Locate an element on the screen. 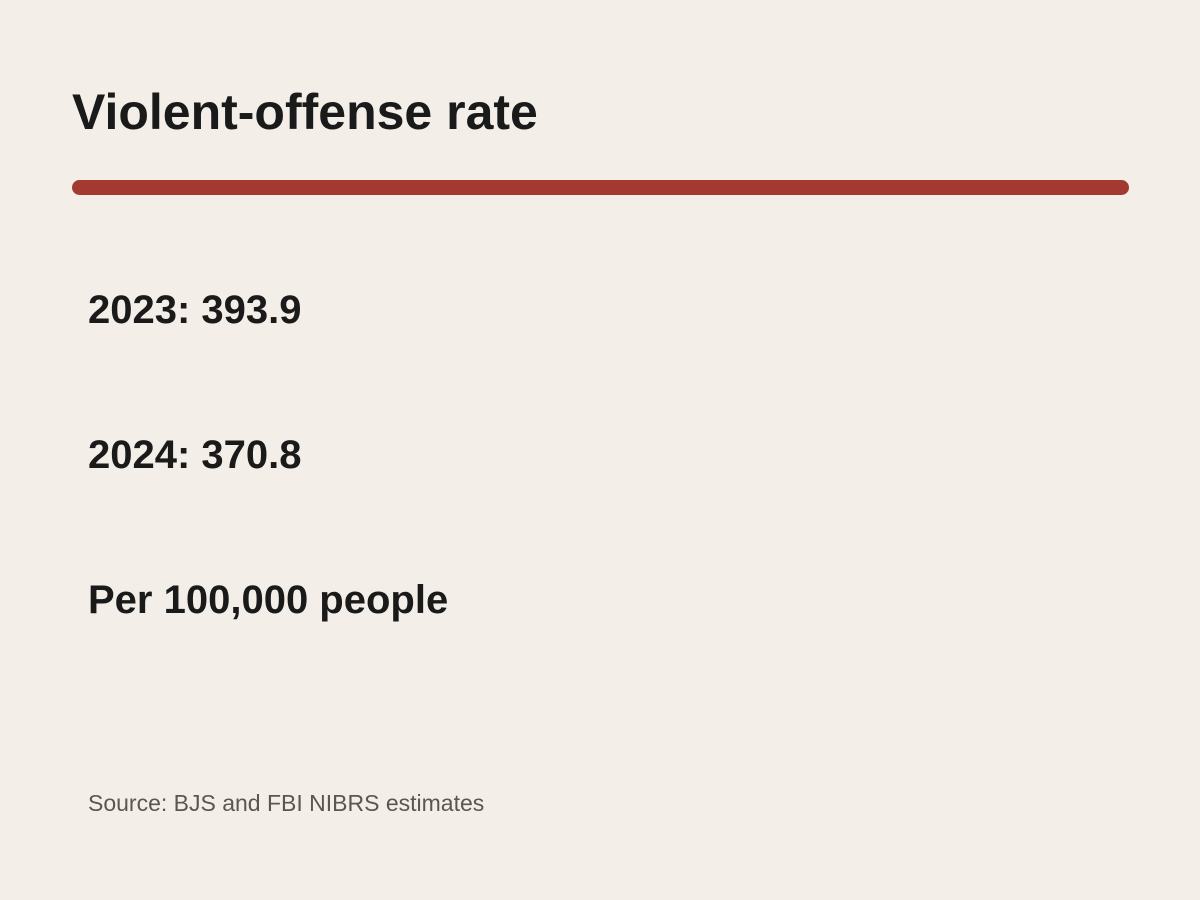 Image resolution: width=1200 pixels, height=900 pixels. source-note: Source: BJS and FBI NIBRS estimates is located at coordinates (286, 803).